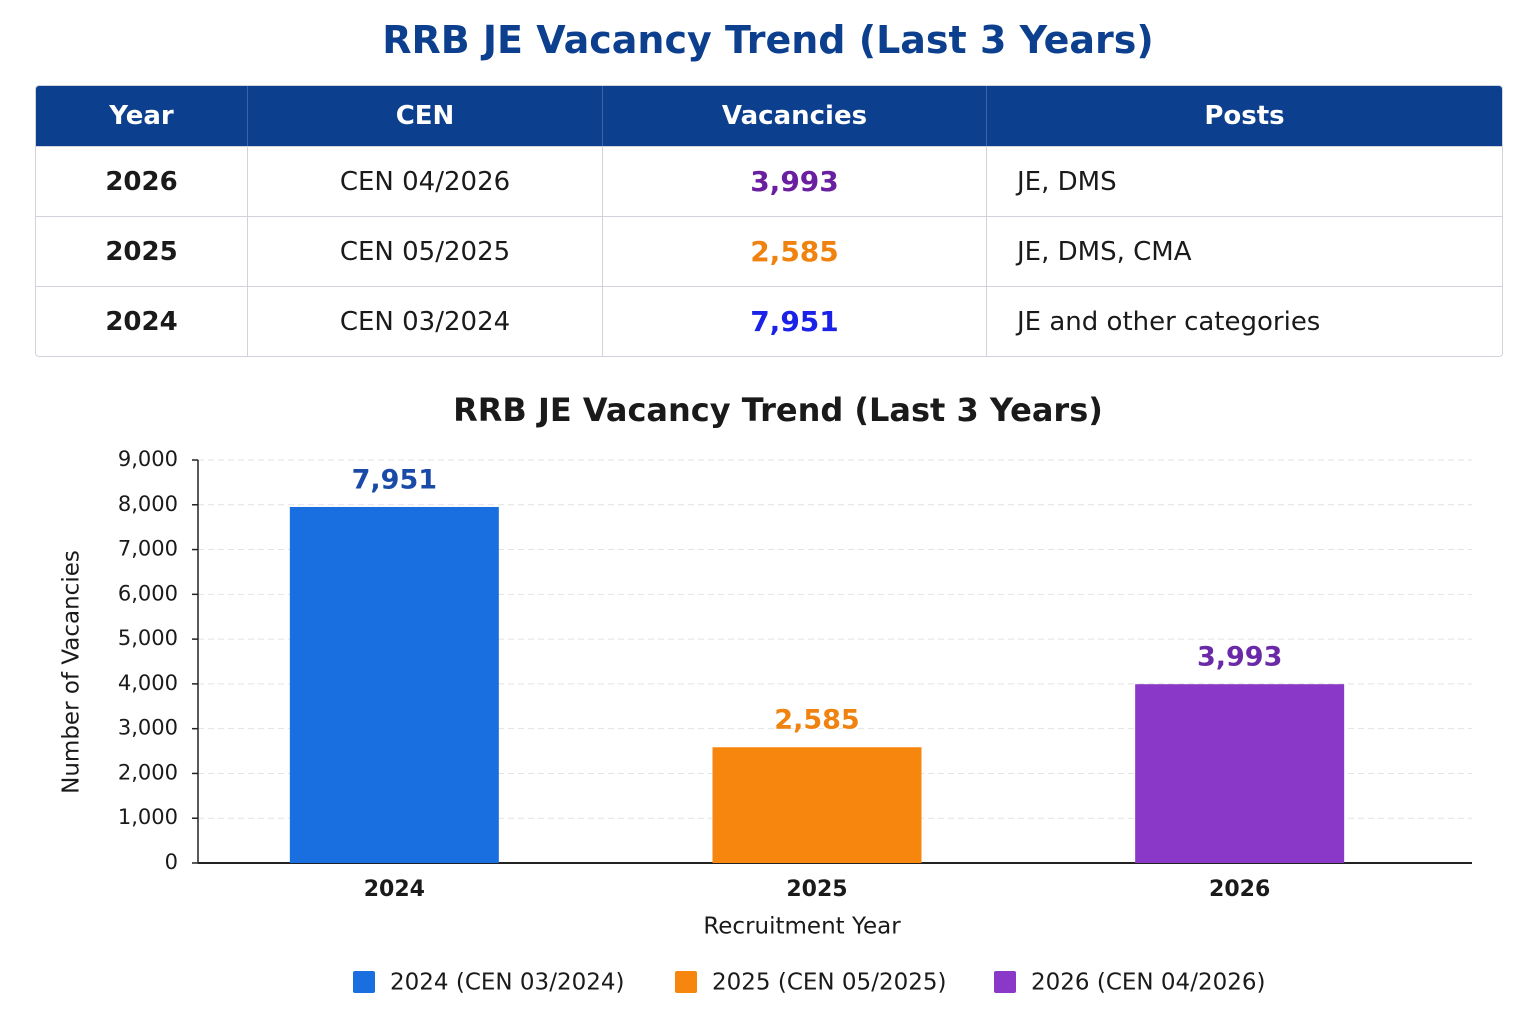 The image size is (1536, 1024). Describe the element at coordinates (794, 321) in the screenshot. I see `table-cell: 7,951` at that location.